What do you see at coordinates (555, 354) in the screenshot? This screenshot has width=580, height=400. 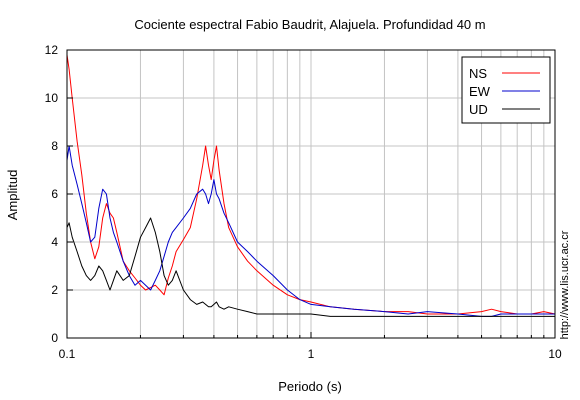 I see `x-tick-label: 10` at bounding box center [555, 354].